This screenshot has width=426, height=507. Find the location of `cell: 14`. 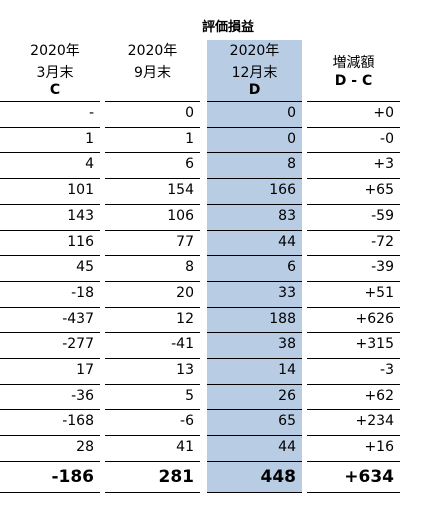

cell: 14 is located at coordinates (287, 370).